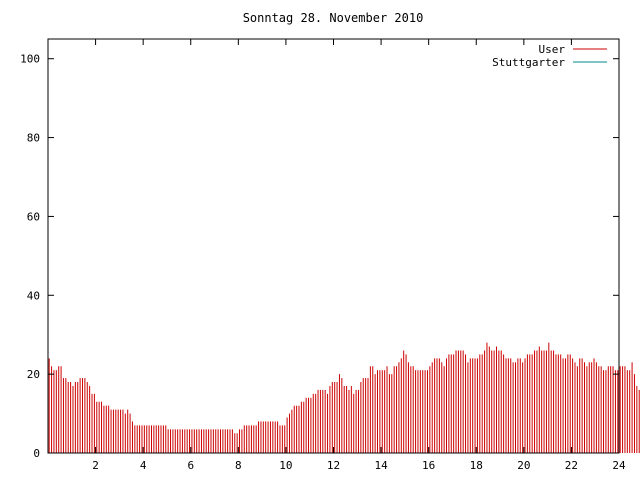  I want to click on x-tick-label: 18, so click(476, 465).